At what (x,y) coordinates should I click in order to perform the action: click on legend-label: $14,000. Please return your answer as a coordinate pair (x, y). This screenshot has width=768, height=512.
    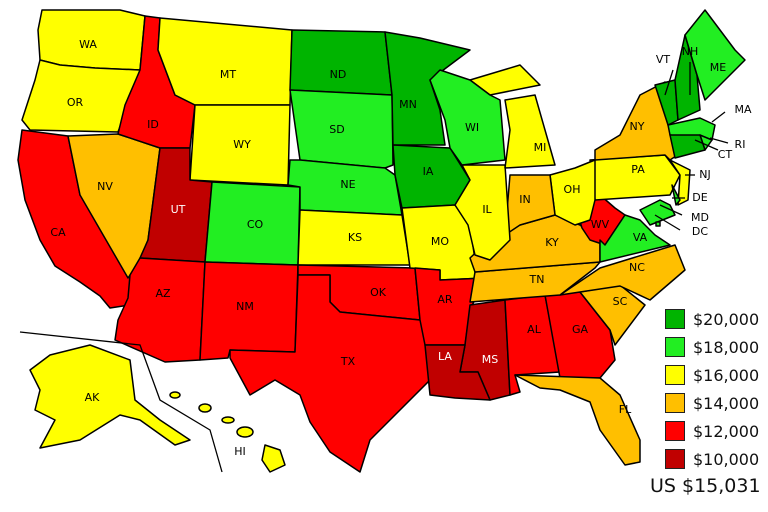
    Looking at the image, I should click on (726, 403).